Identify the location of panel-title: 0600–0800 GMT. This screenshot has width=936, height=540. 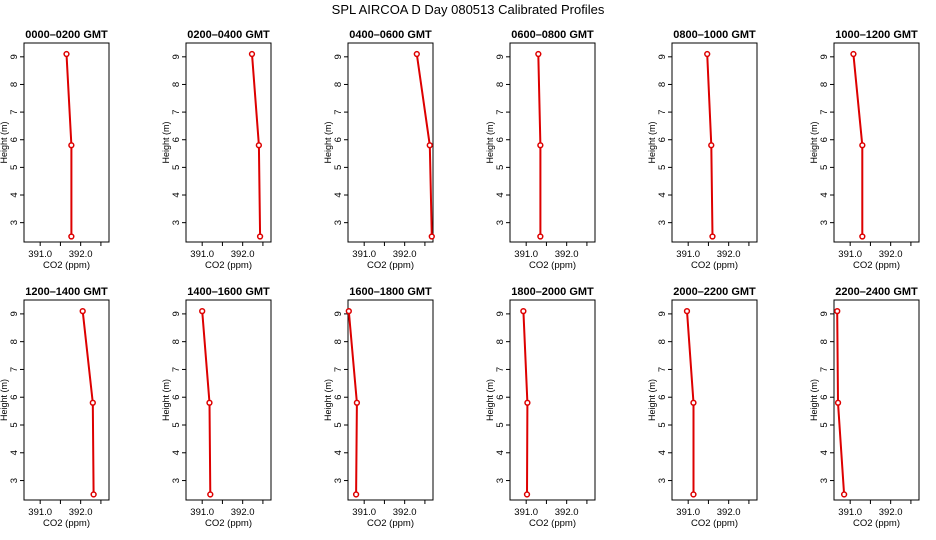
(552, 35).